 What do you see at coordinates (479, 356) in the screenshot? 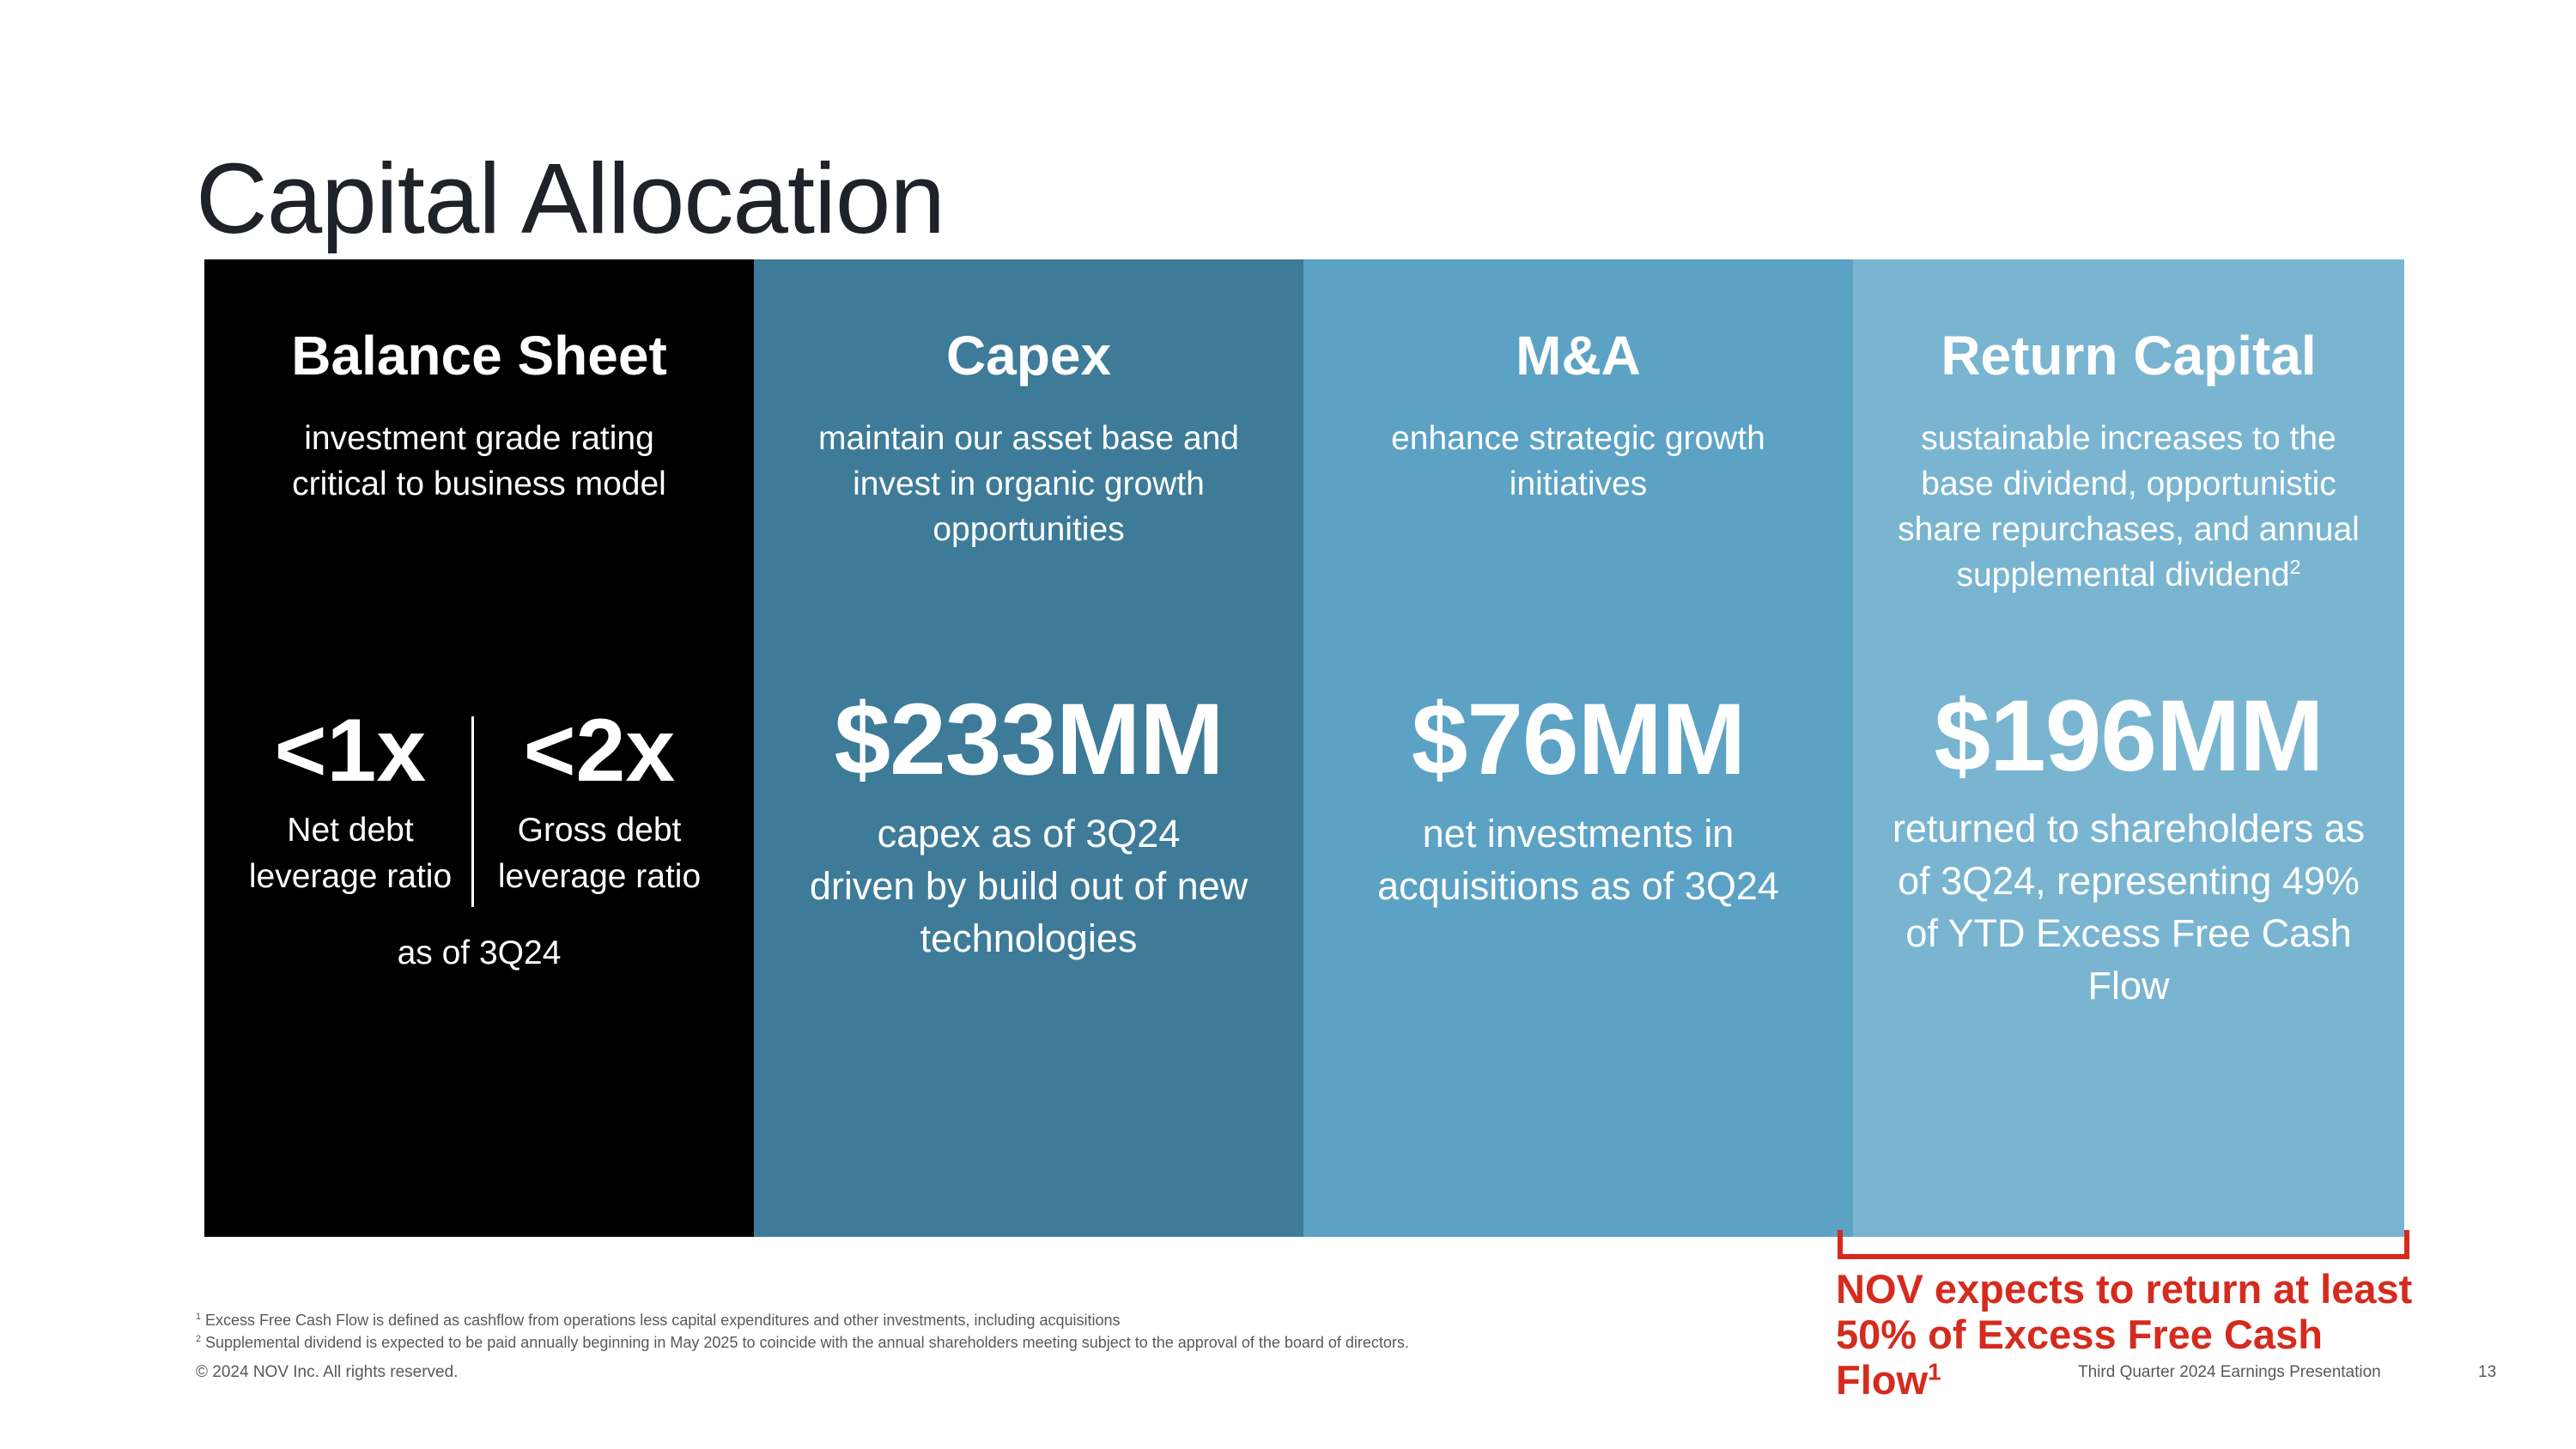
I see `panel-heading: Balance Sheet` at bounding box center [479, 356].